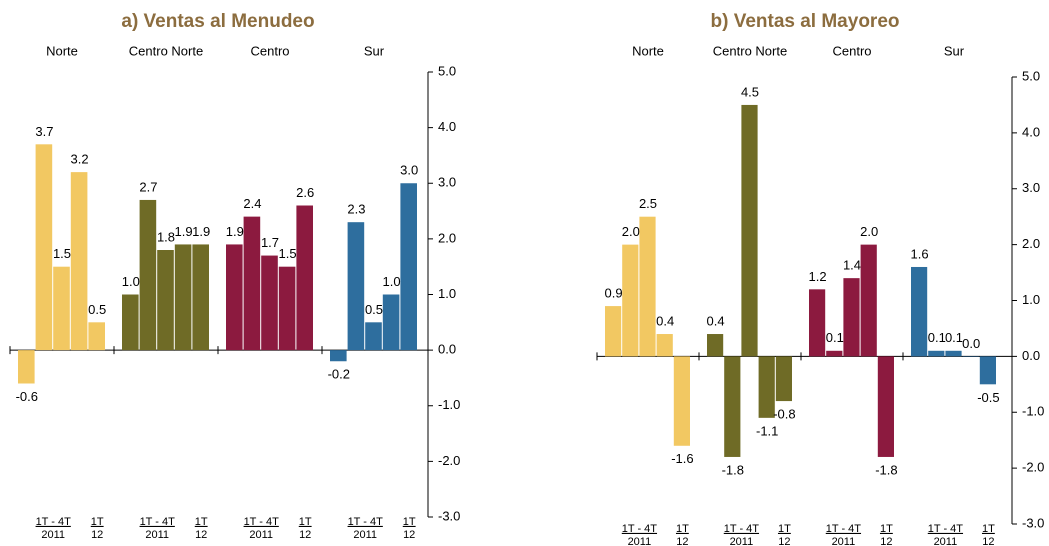 This screenshot has height=546, width=1049. I want to click on value-label: 1.5, so click(62, 253).